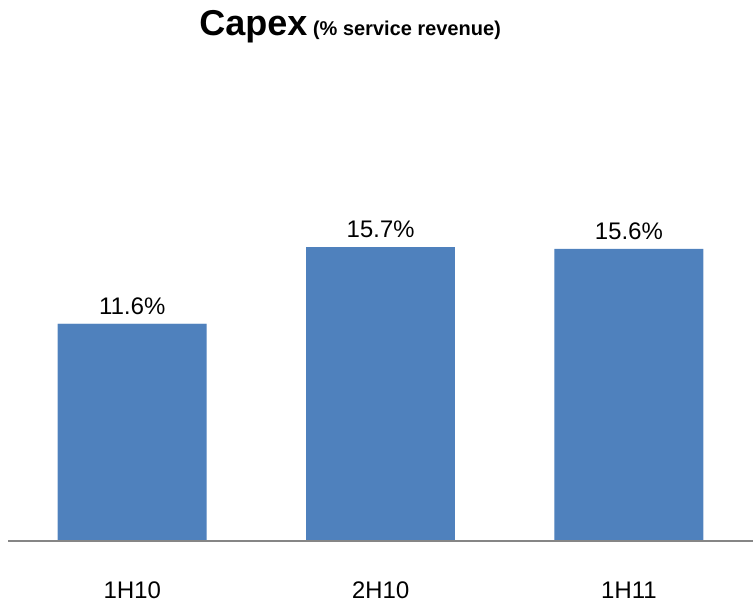 This screenshot has width=755, height=606. I want to click on x-tick-label: 2H10, so click(381, 590).